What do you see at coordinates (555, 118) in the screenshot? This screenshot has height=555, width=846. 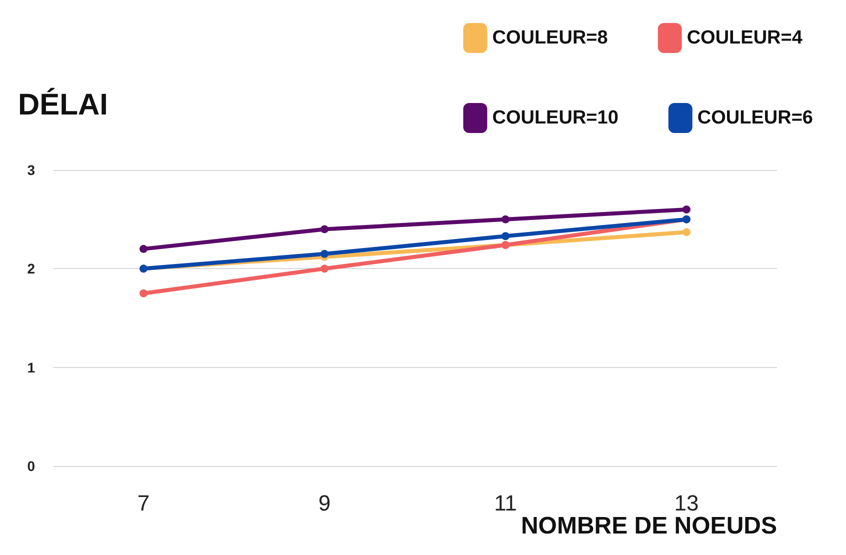 I see `legend-label: COULEUR=10` at bounding box center [555, 118].